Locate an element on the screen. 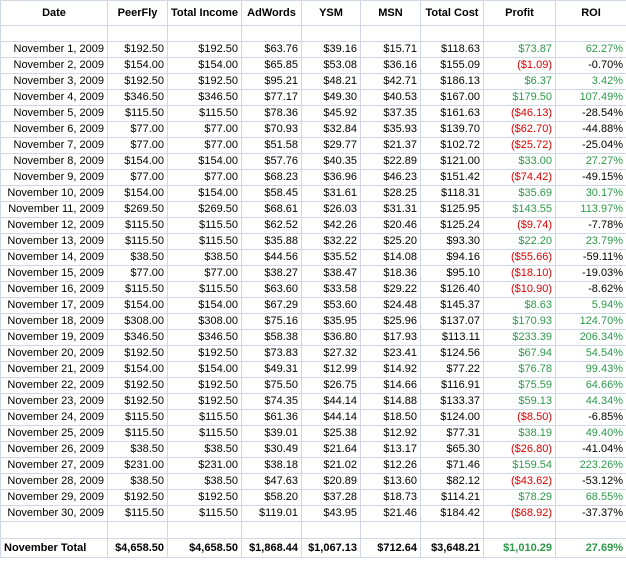 This screenshot has width=626, height=578. total-cost-cell: $82.12 is located at coordinates (452, 481).